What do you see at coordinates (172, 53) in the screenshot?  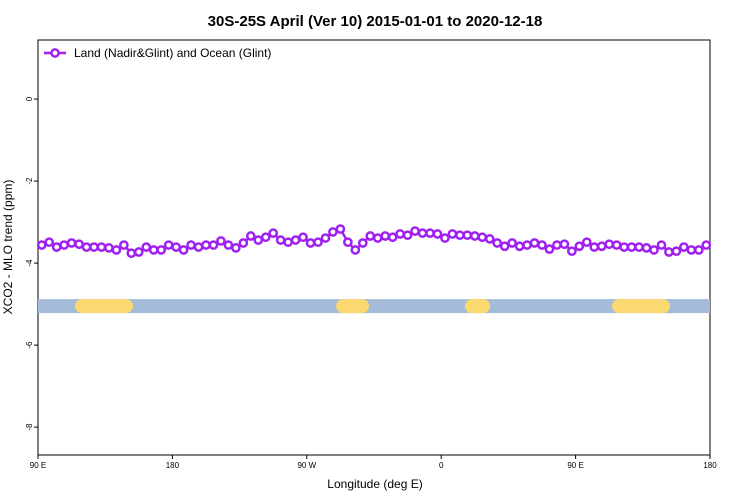 I see `legend-label: Land (Nadir&Glint) and Ocean (Glint)` at bounding box center [172, 53].